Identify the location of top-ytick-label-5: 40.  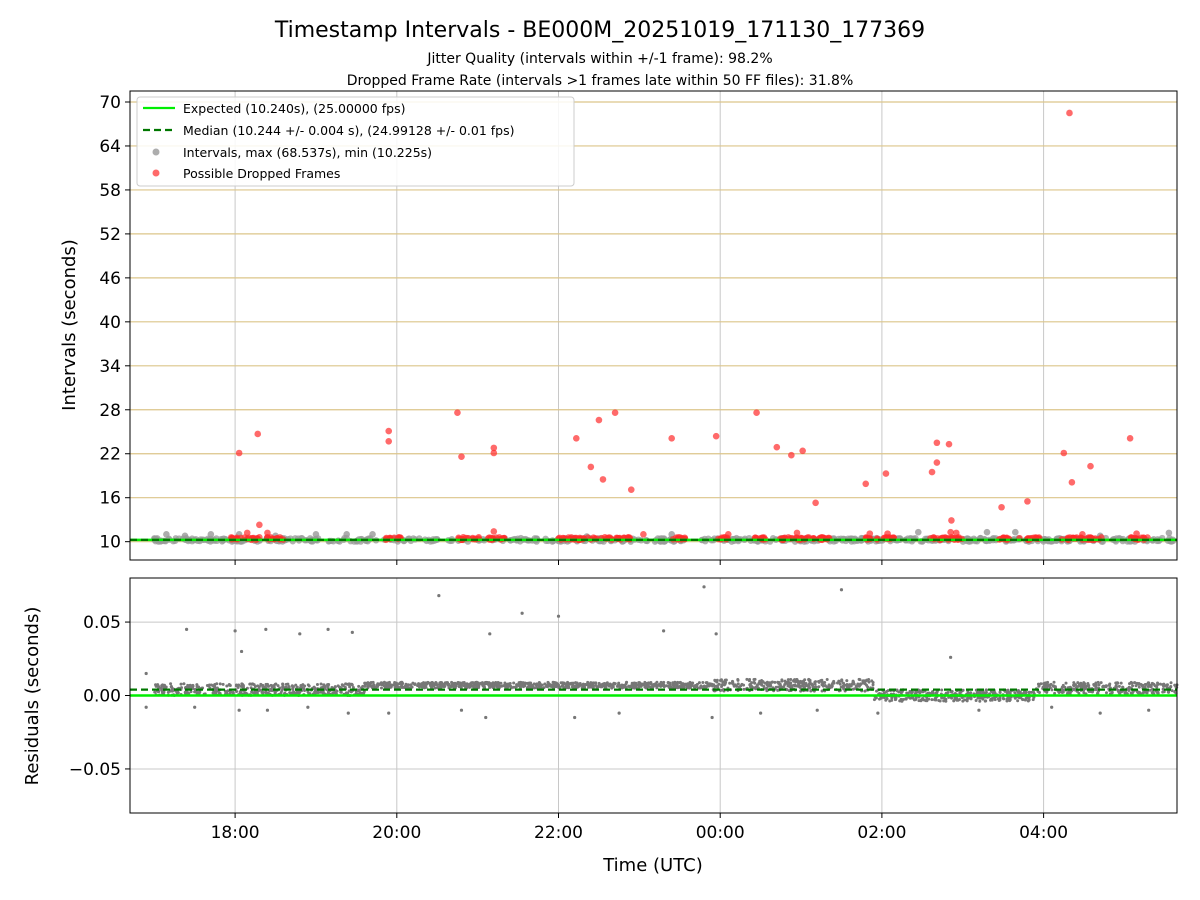
(110, 323).